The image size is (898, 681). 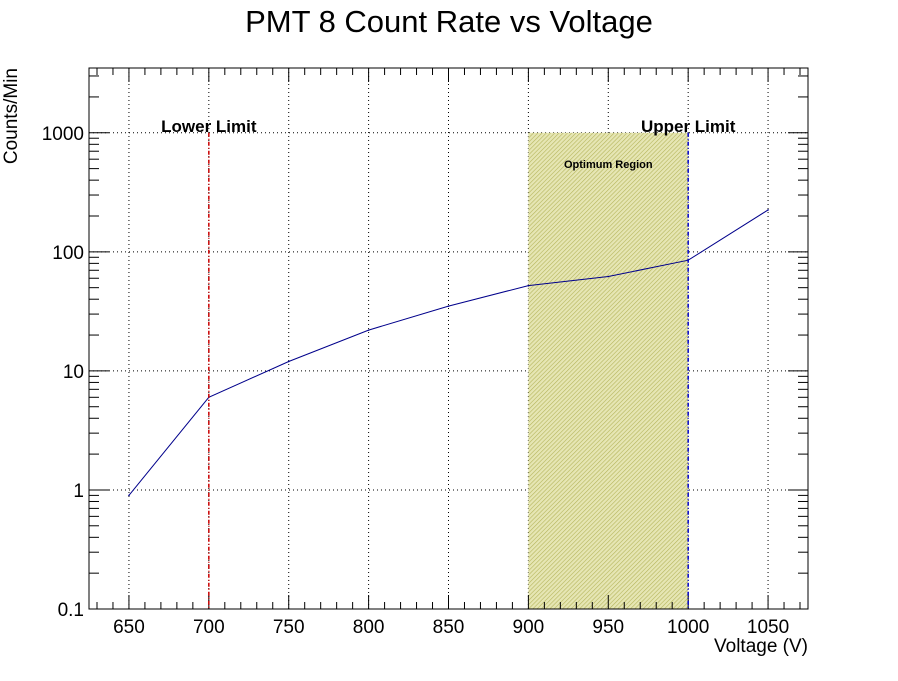 What do you see at coordinates (209, 126) in the screenshot?
I see `lower-limit-label: Lower Limit` at bounding box center [209, 126].